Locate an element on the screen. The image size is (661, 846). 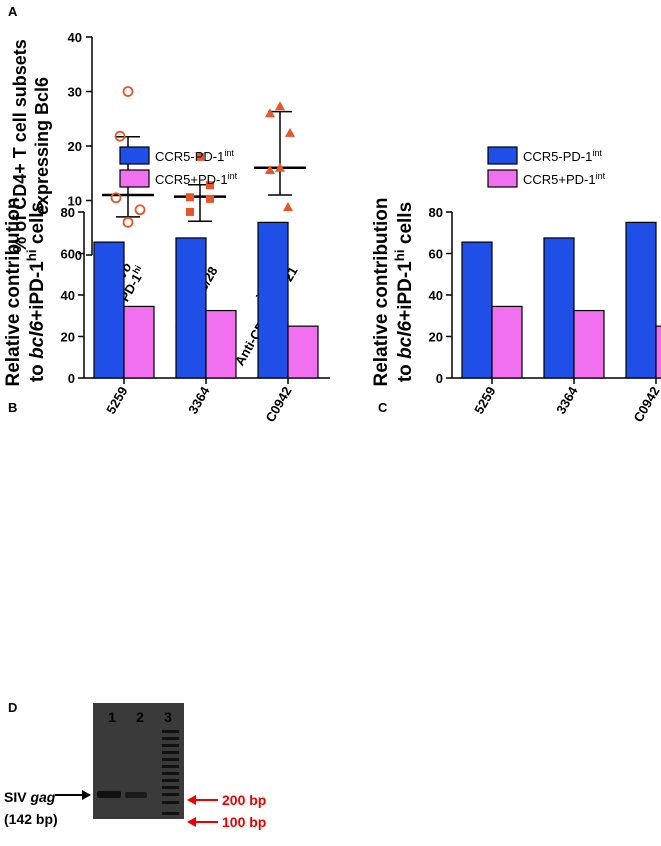
text-run: Relative contribution is located at coordinates (13, 292).